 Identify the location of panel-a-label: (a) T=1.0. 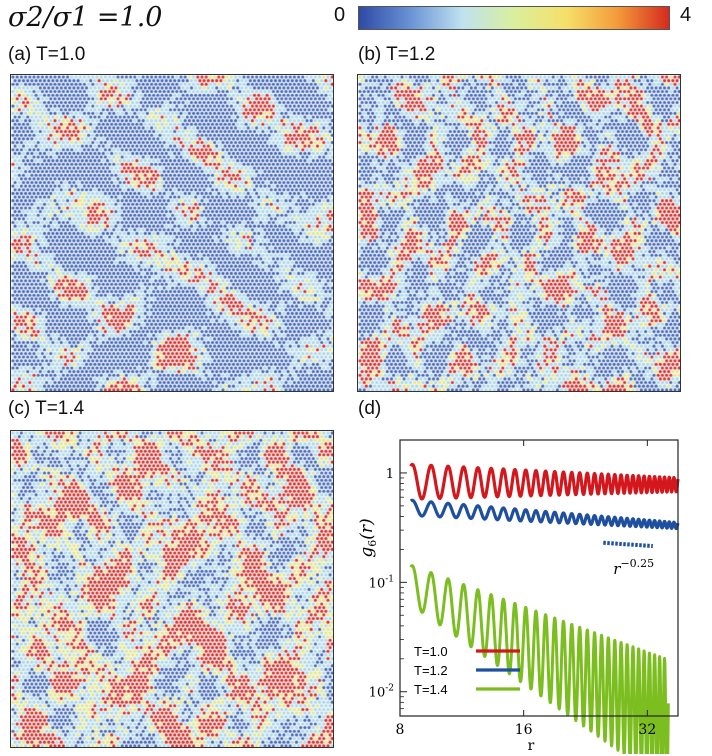
(47, 54).